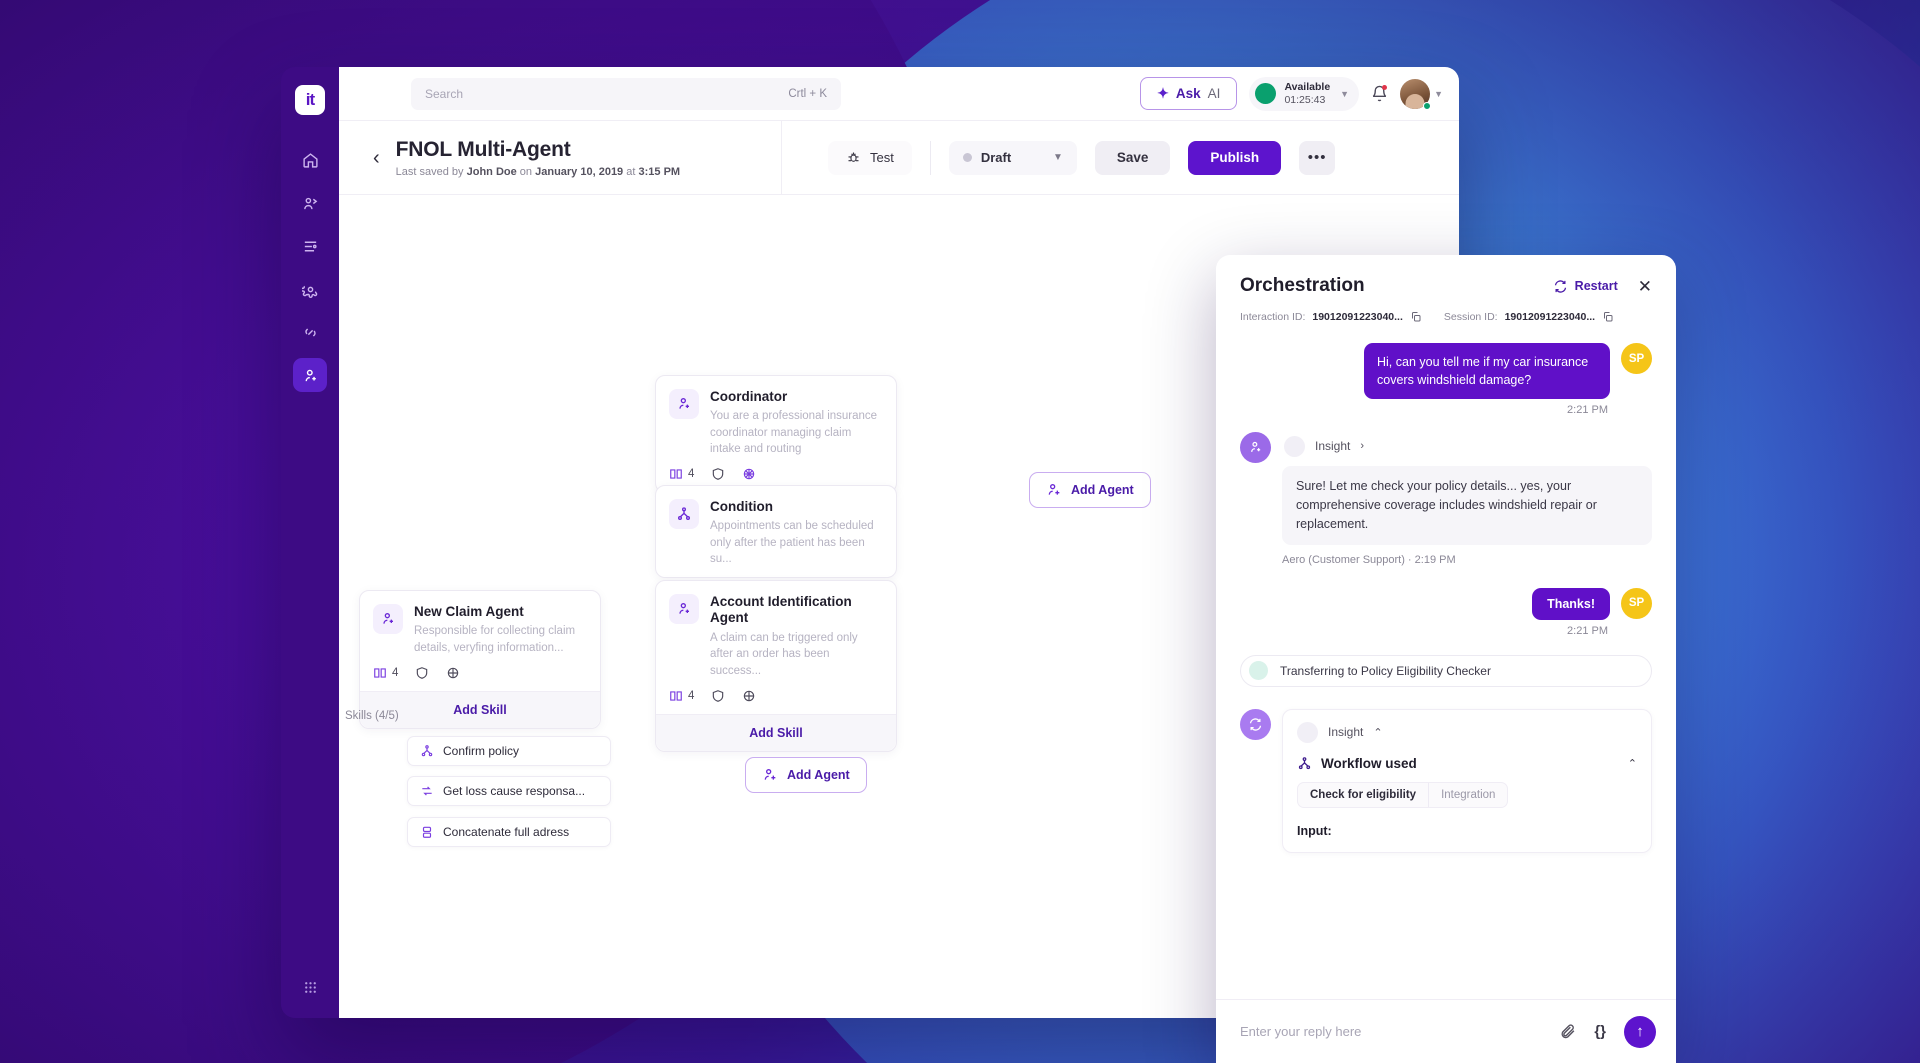  I want to click on skill-item-confirm-policy: Confirm policy, so click(509, 751).